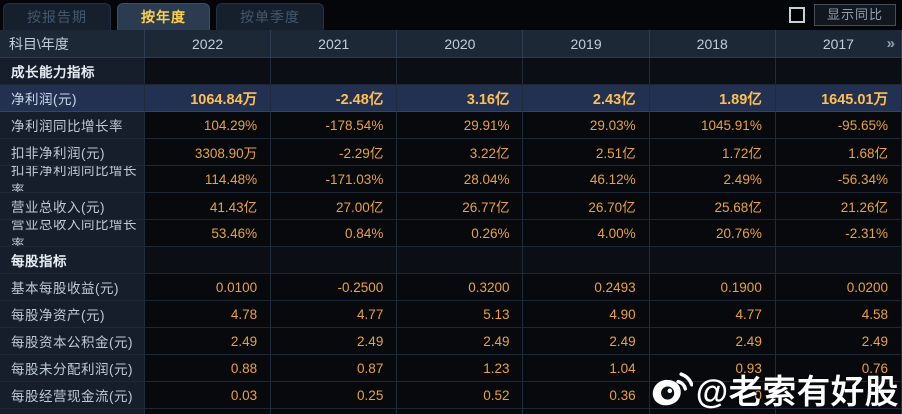 The width and height of the screenshot is (902, 414). Describe the element at coordinates (451, 341) in the screenshot. I see `table-row-capital-reserve-per-share: 每股资本公积金(元) 2.49 2.49 2.49 2.49 2.49 2.49` at that location.